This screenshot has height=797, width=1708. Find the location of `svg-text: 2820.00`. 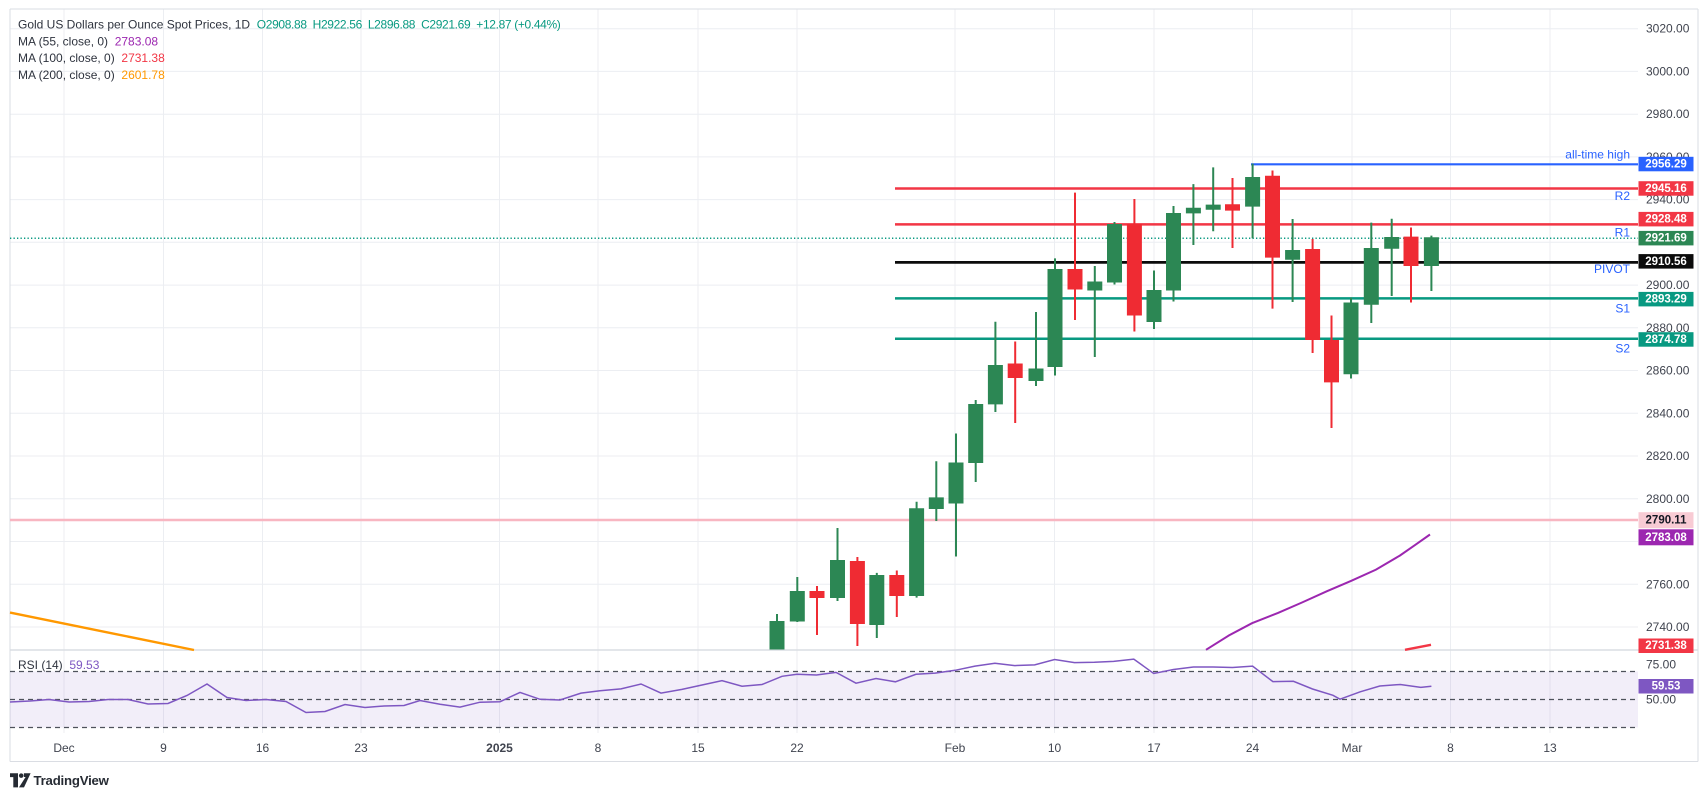

svg-text: 2820.00 is located at coordinates (1668, 456).